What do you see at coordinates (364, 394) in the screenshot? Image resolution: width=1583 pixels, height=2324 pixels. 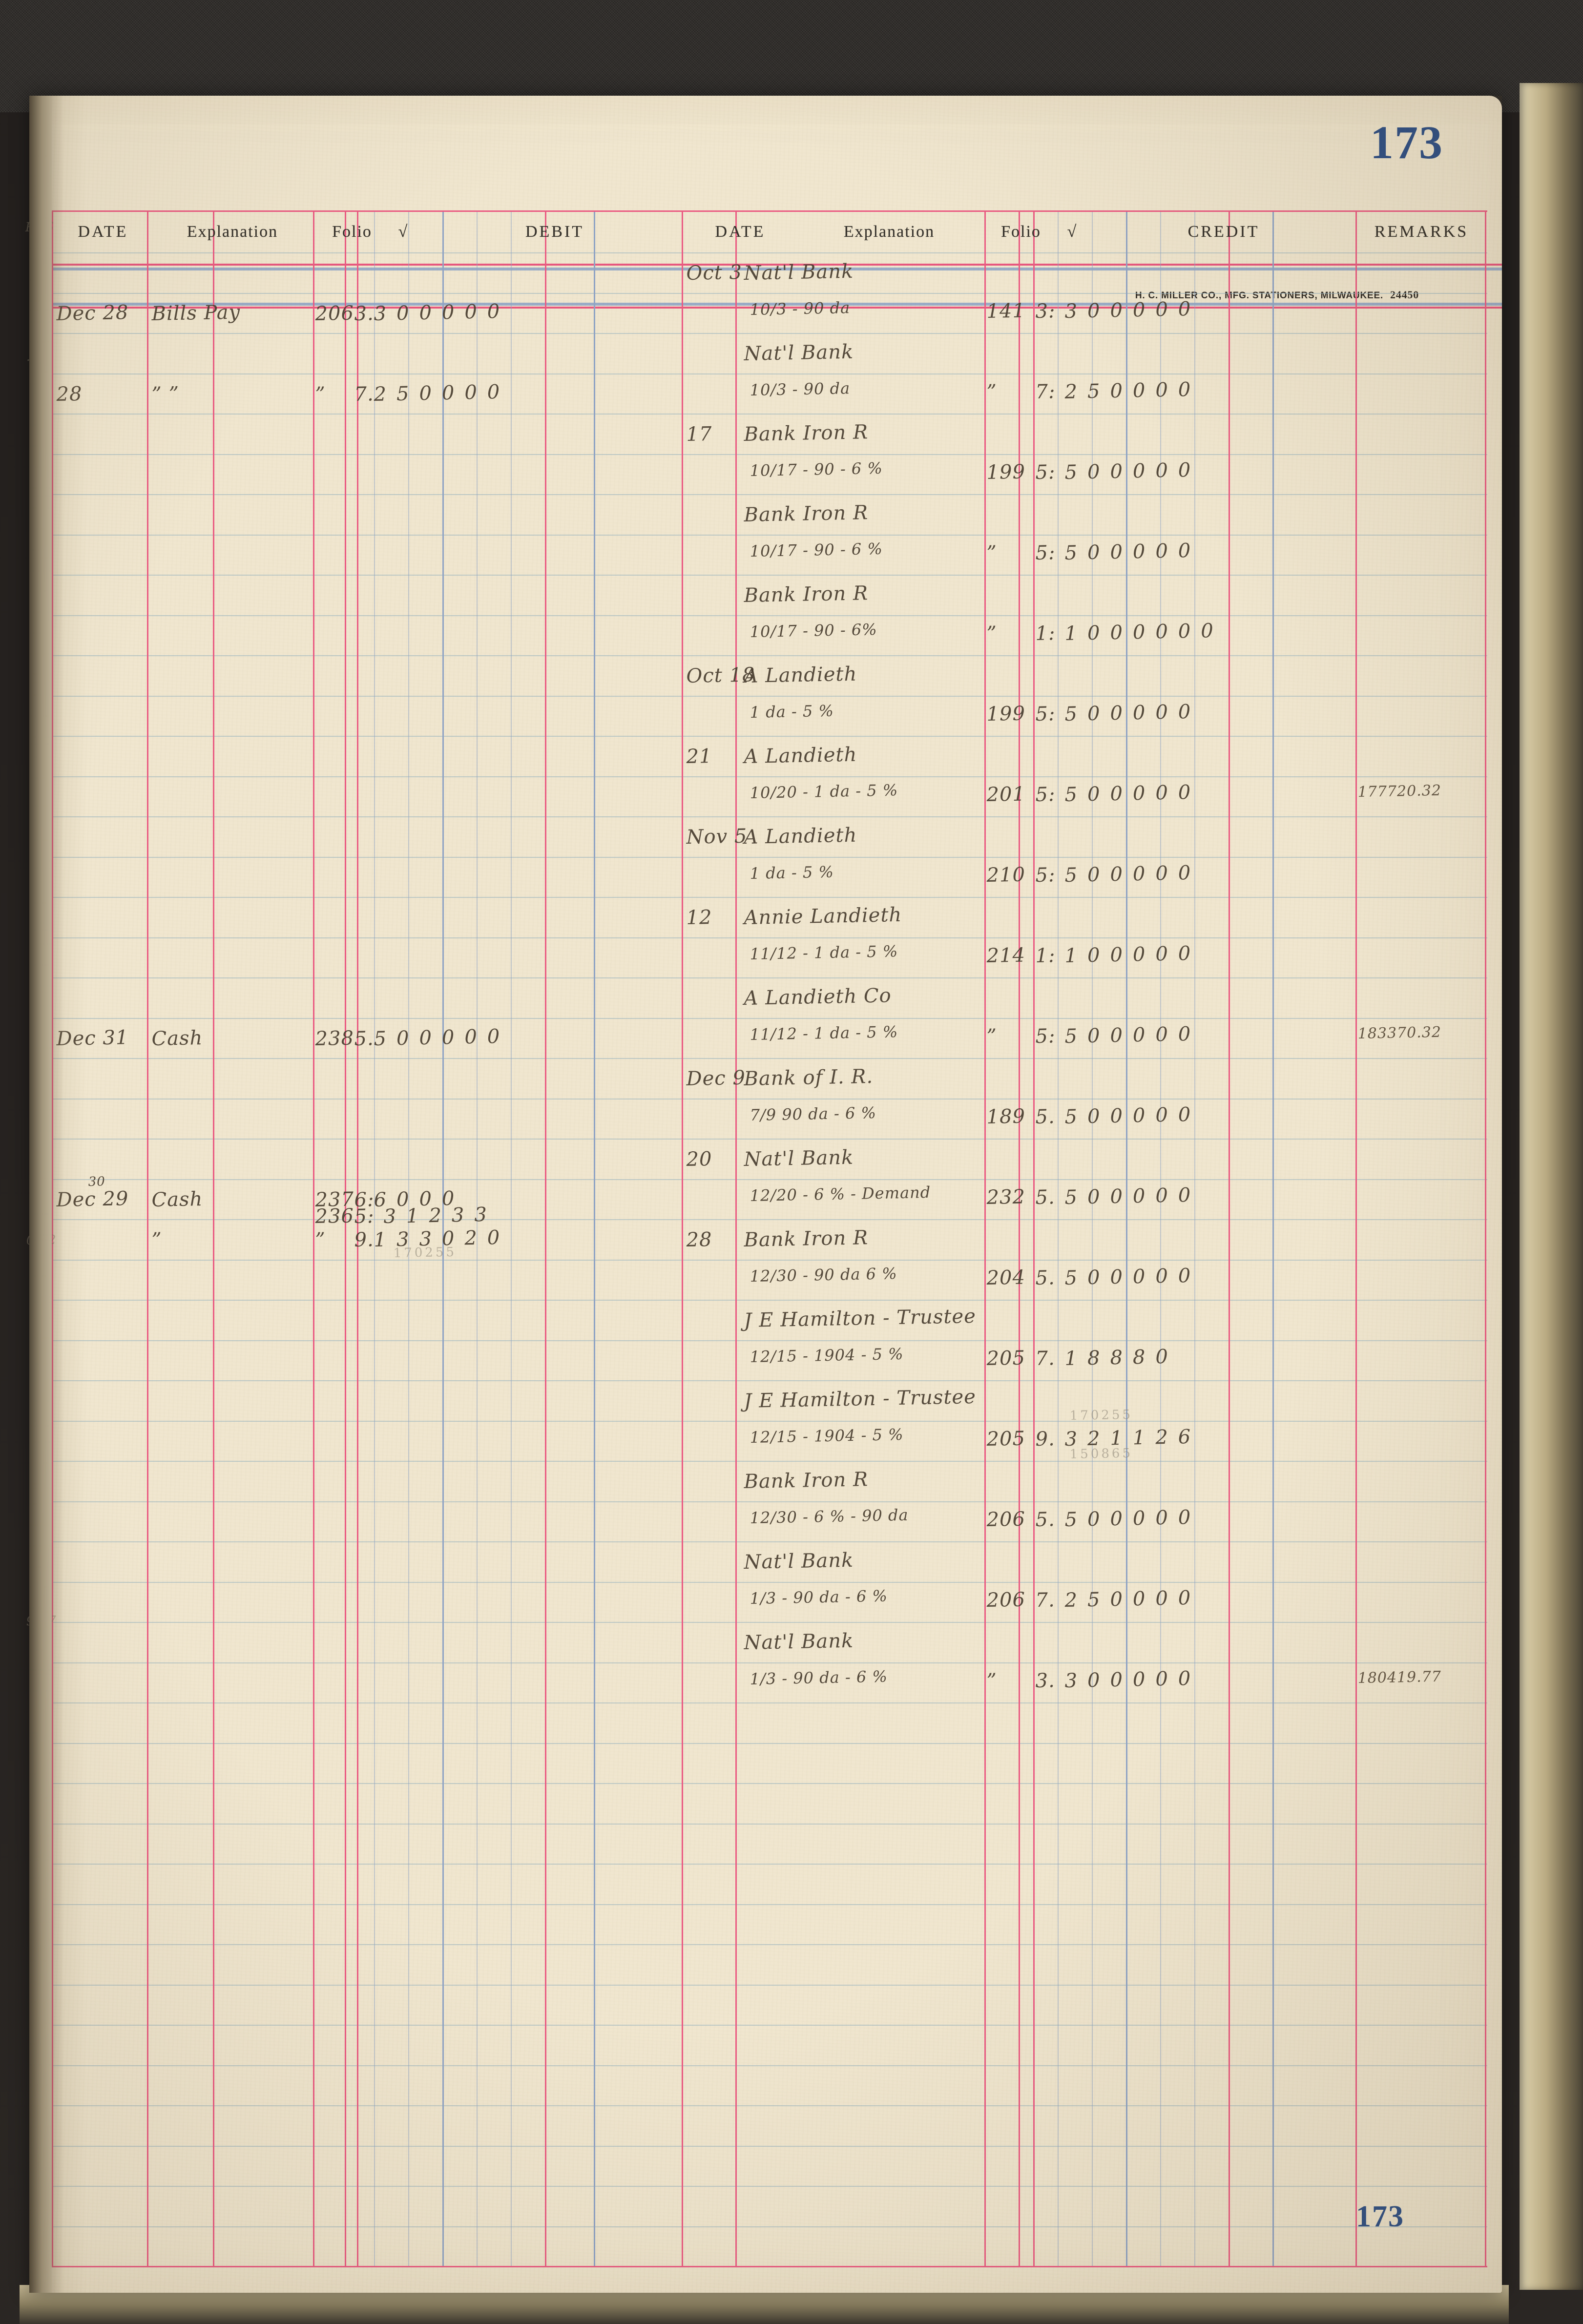 I see `debit-check: 7.` at bounding box center [364, 394].